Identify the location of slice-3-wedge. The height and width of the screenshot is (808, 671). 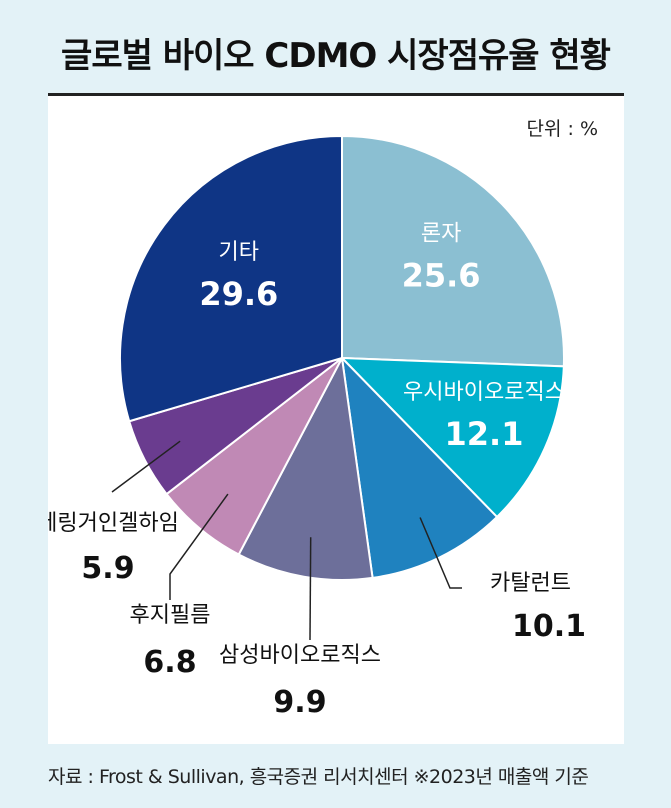
(419, 467).